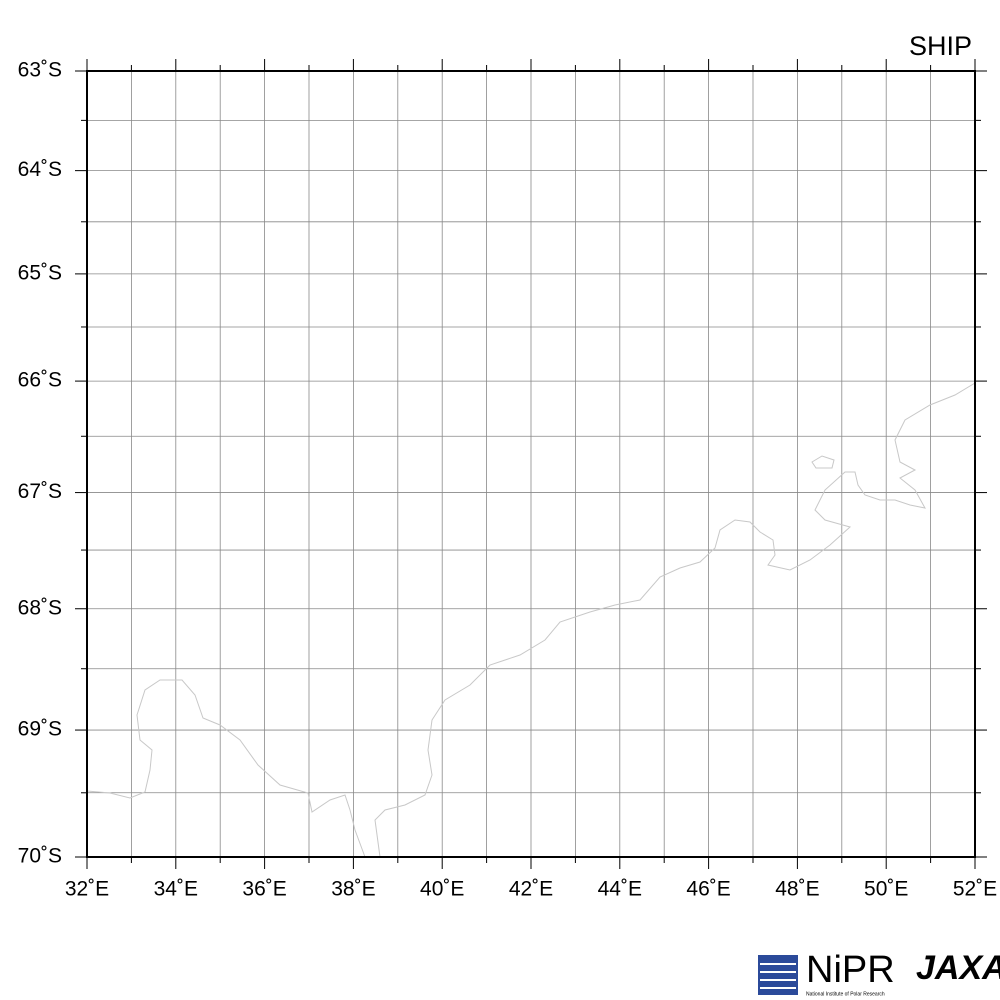 This screenshot has width=1000, height=1000. What do you see at coordinates (442, 889) in the screenshot?
I see `x-tick-label: 40˚E` at bounding box center [442, 889].